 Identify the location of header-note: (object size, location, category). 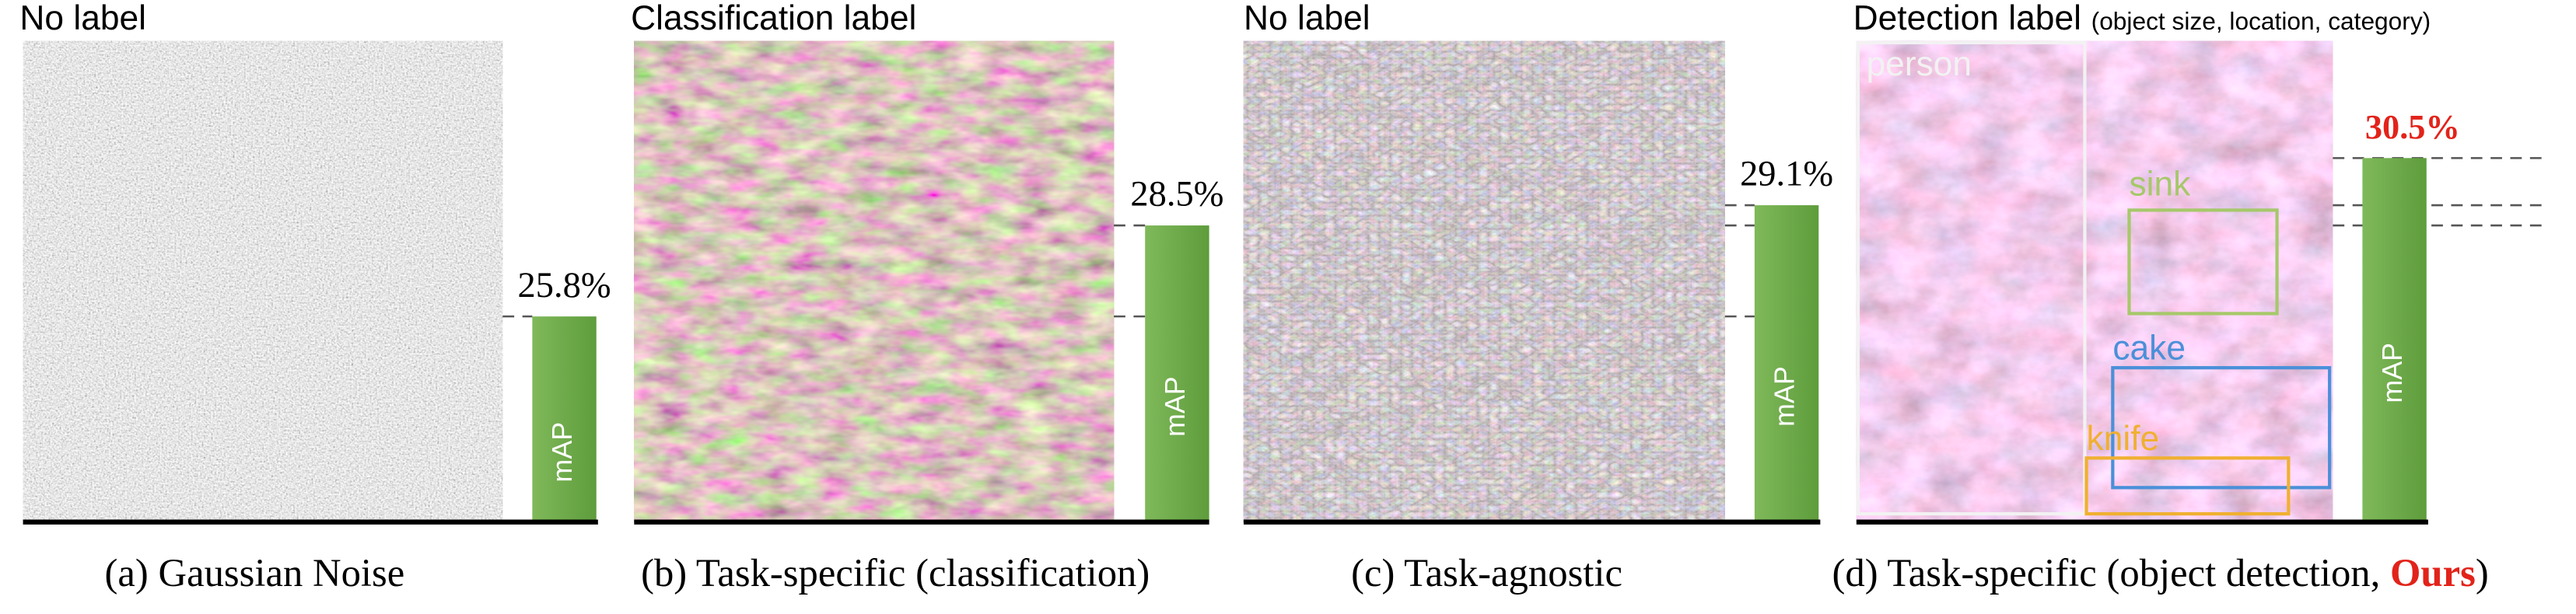
(2261, 21).